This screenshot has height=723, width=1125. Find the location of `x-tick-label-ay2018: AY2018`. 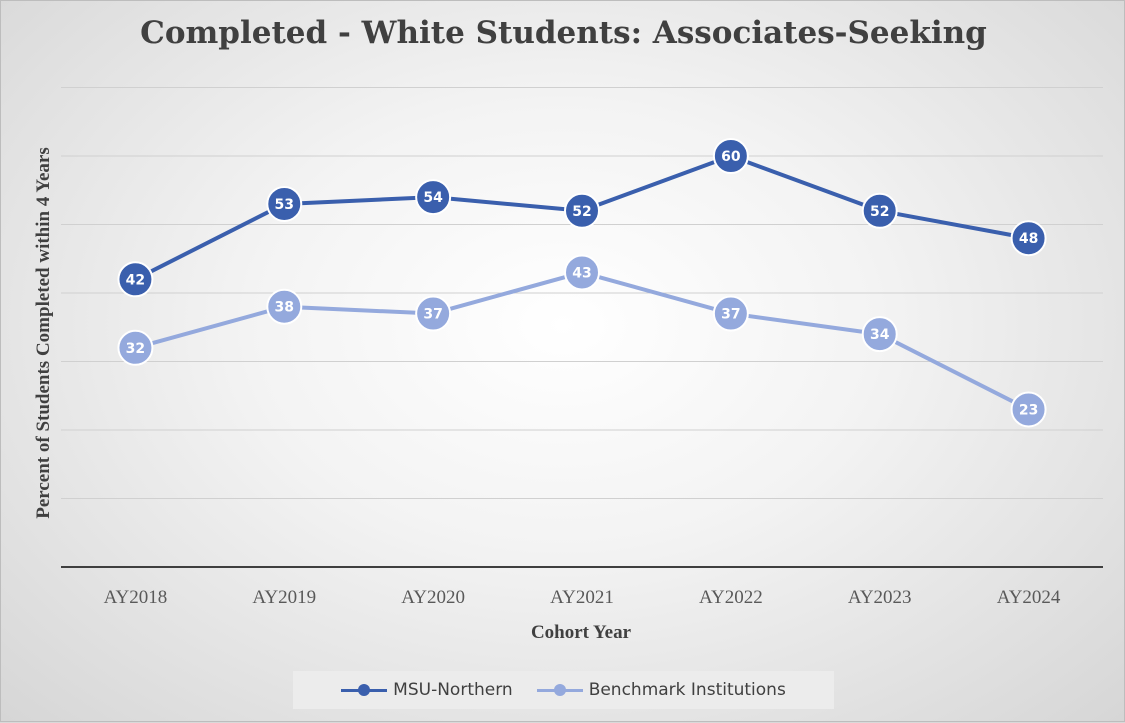

x-tick-label-ay2018: AY2018 is located at coordinates (136, 597).